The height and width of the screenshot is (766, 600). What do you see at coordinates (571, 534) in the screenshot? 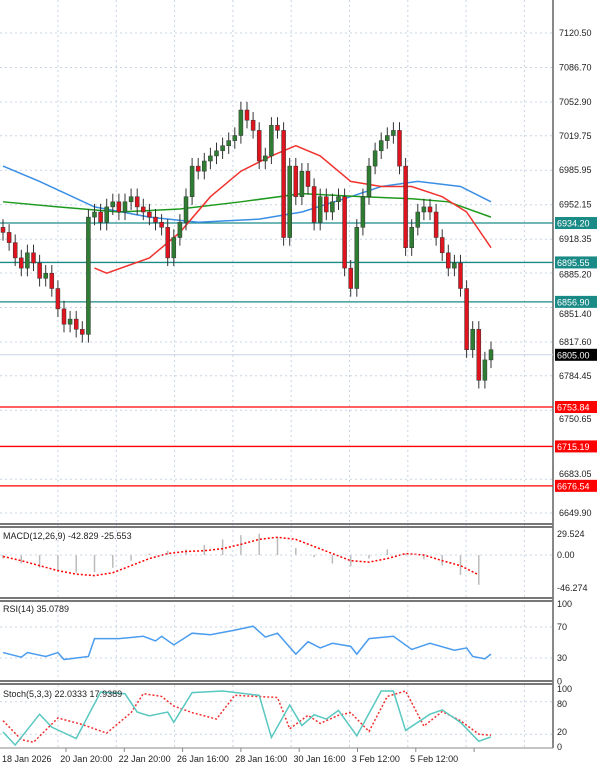
I see `macd-tick-label: 29.524` at bounding box center [571, 534].